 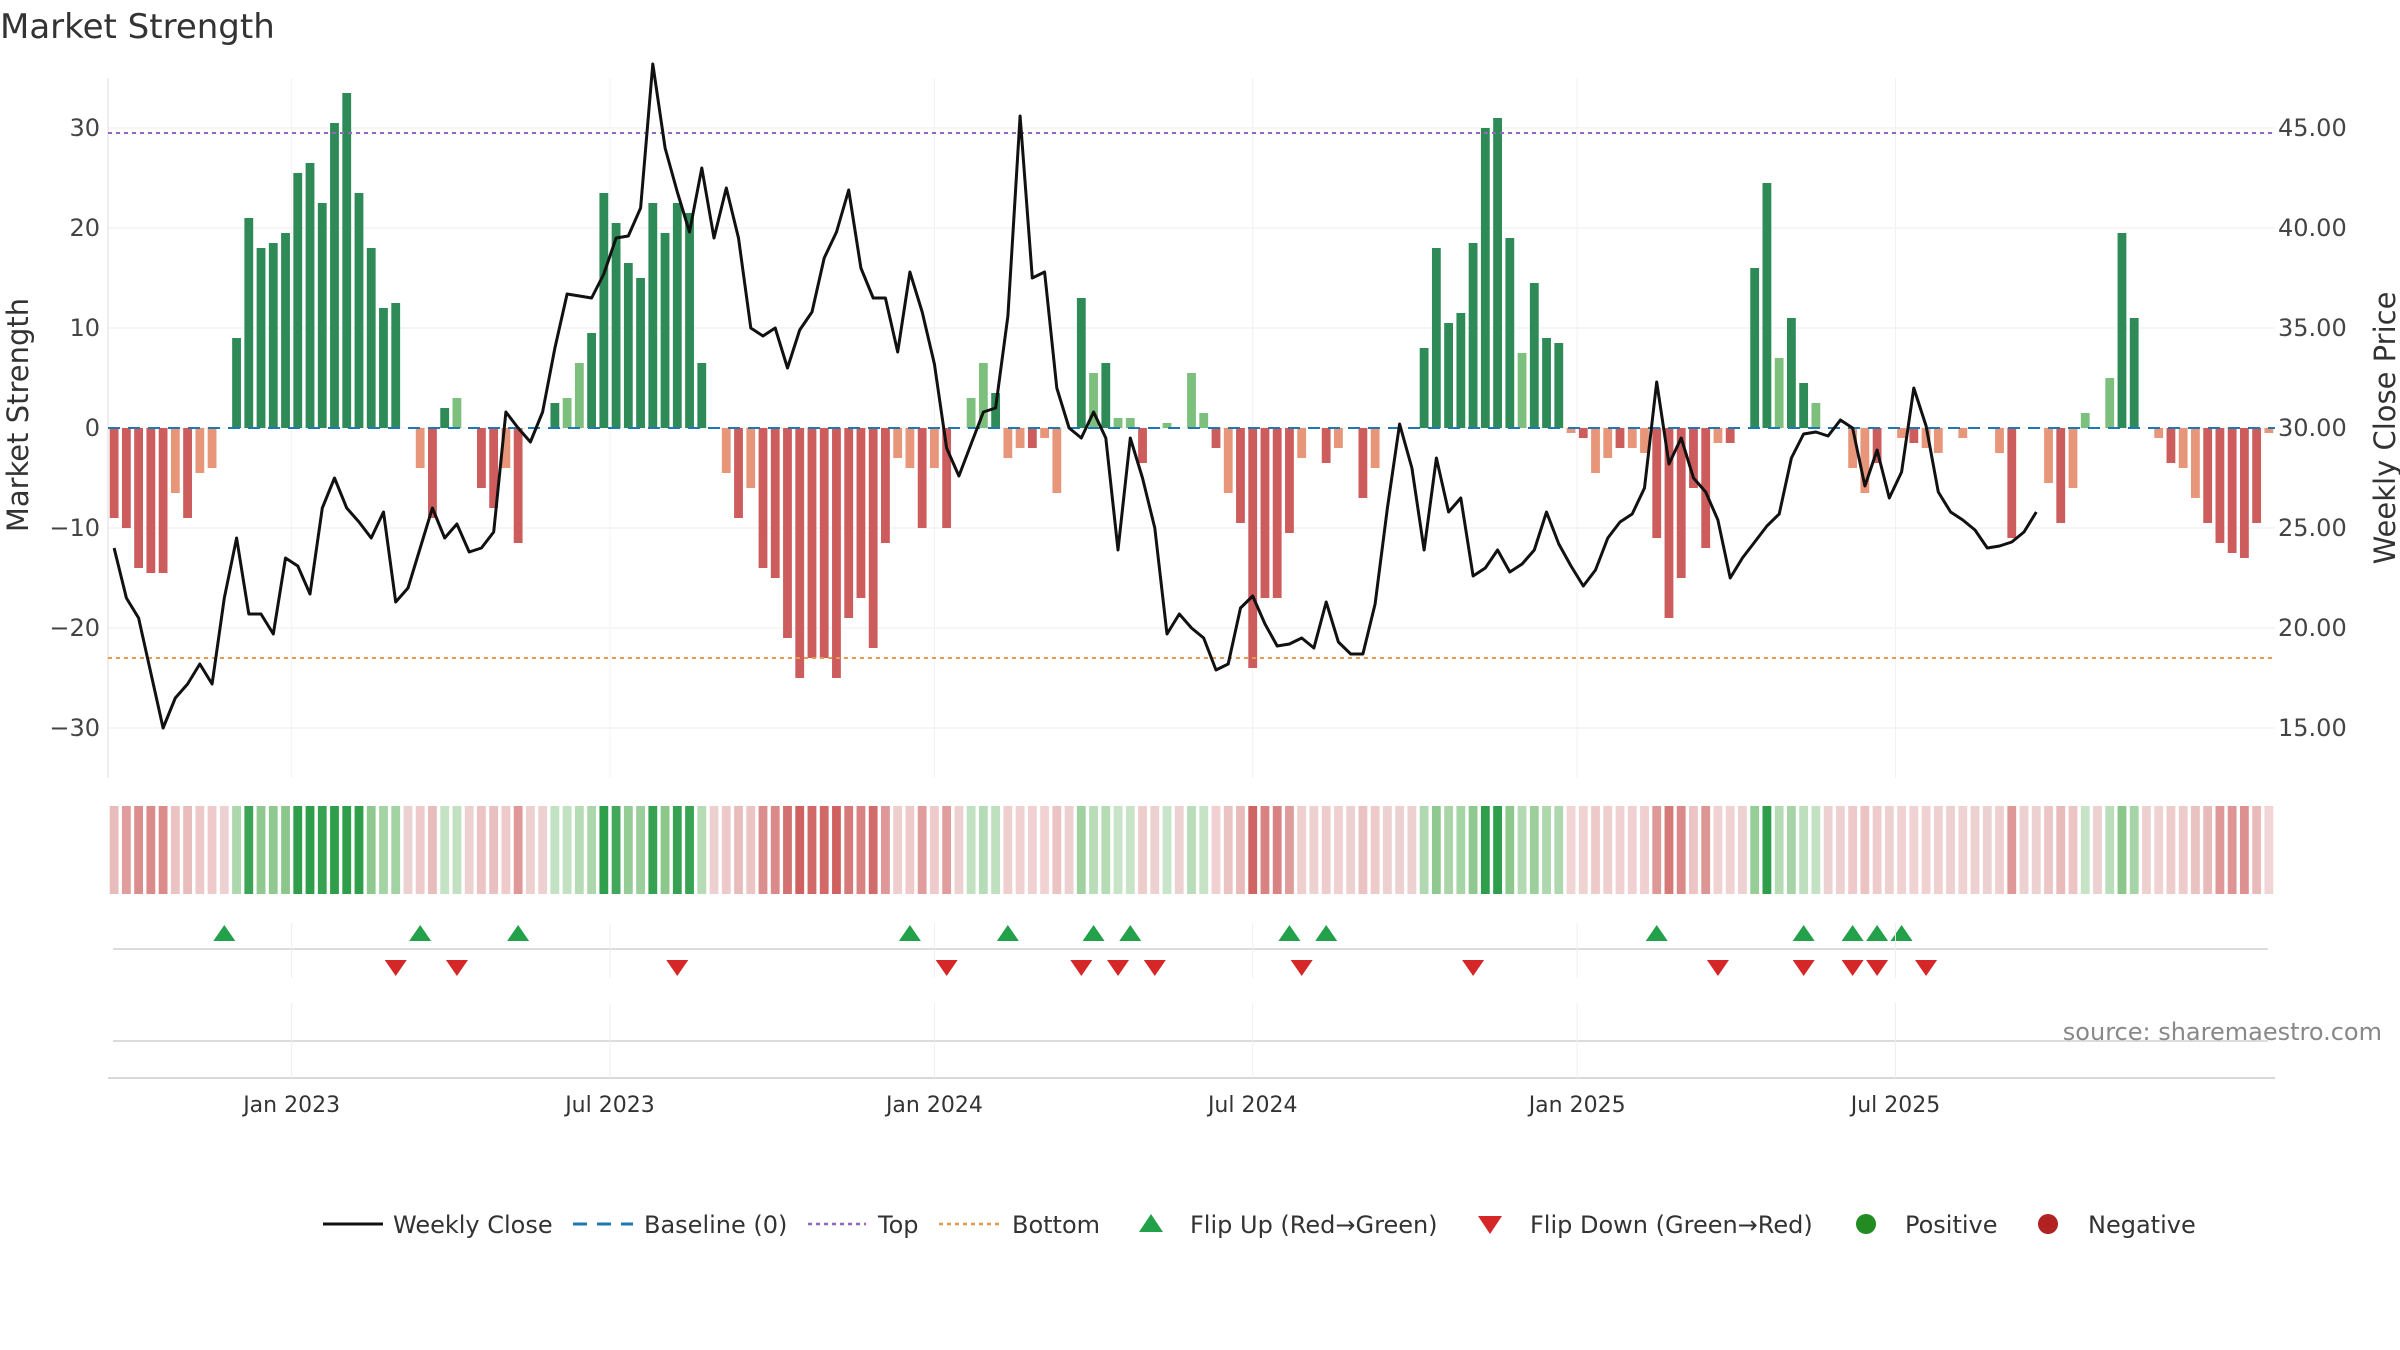 What do you see at coordinates (863, 1225) in the screenshot?
I see `legend-item: Top` at bounding box center [863, 1225].